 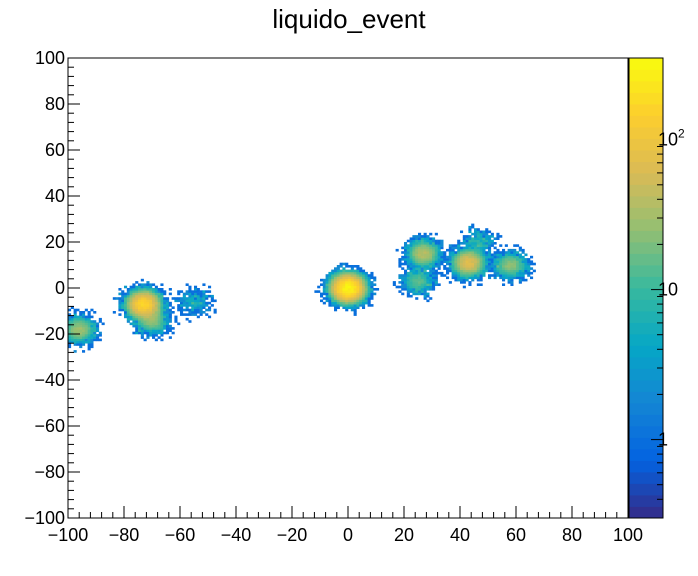 What do you see at coordinates (180, 535) in the screenshot?
I see `x-tick-label: −60` at bounding box center [180, 535].